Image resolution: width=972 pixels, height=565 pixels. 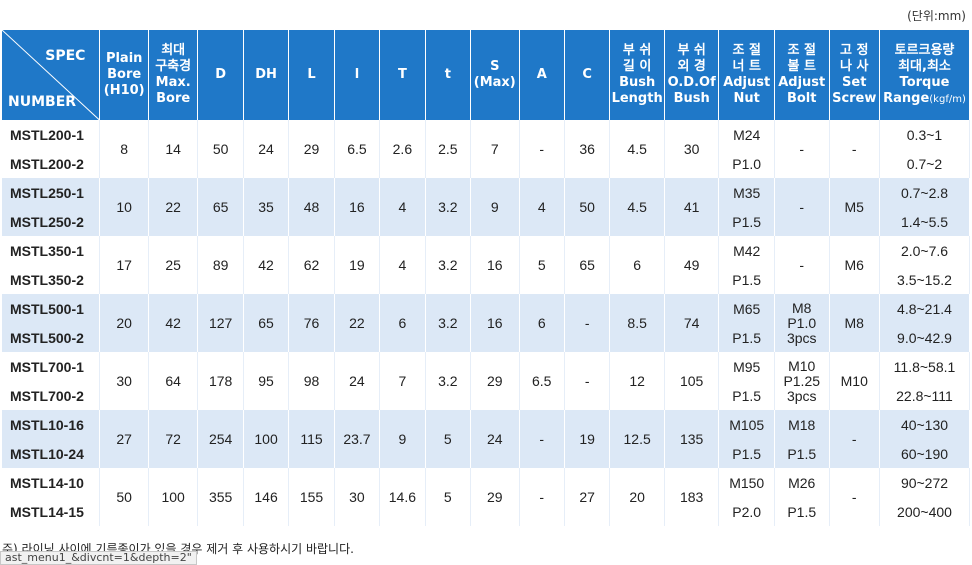 What do you see at coordinates (51, 308) in the screenshot?
I see `model-number: MSTL500-1` at bounding box center [51, 308].